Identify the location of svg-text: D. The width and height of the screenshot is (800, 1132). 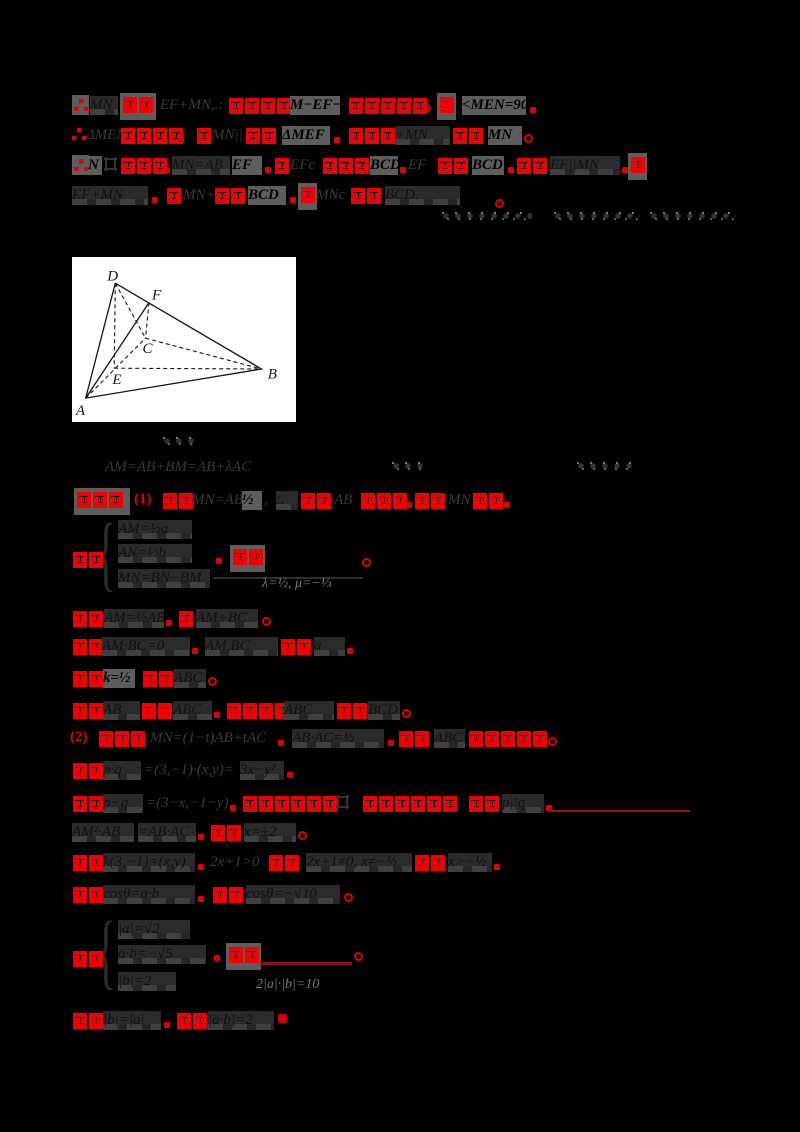
(112, 277).